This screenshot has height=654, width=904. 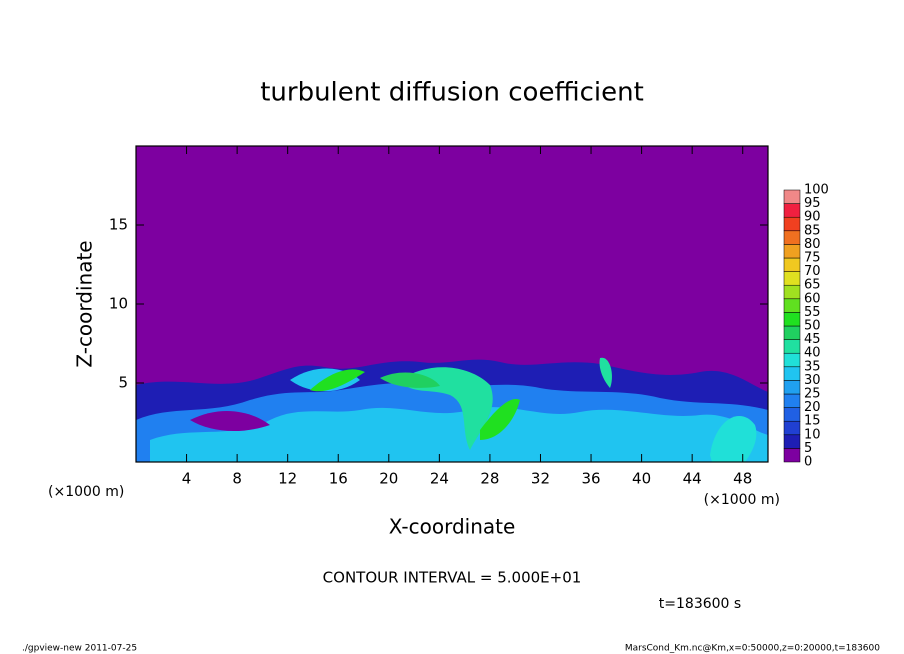 I want to click on colorbar-label: 95, so click(x=812, y=203).